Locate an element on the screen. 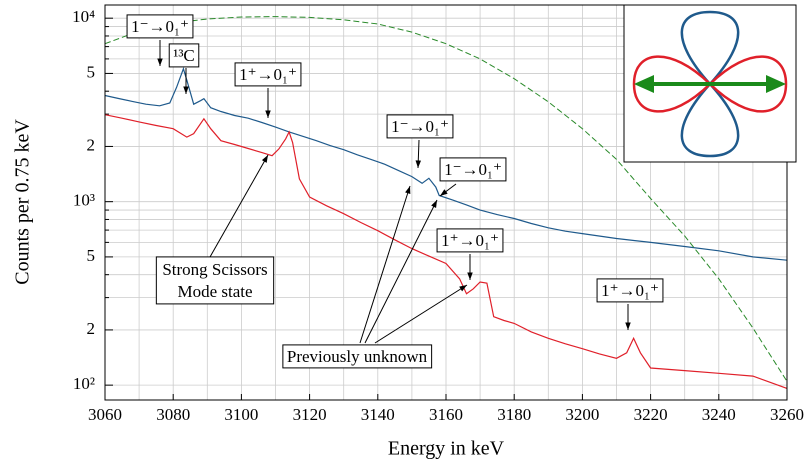  x-tick-label: 3120 is located at coordinates (310, 414).